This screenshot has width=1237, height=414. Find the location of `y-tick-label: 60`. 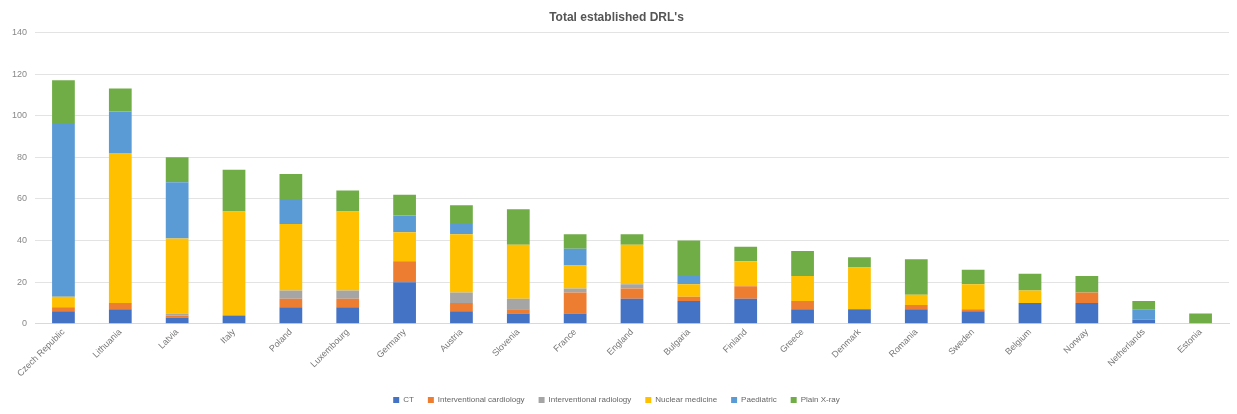

y-tick-label: 60 is located at coordinates (22, 198).